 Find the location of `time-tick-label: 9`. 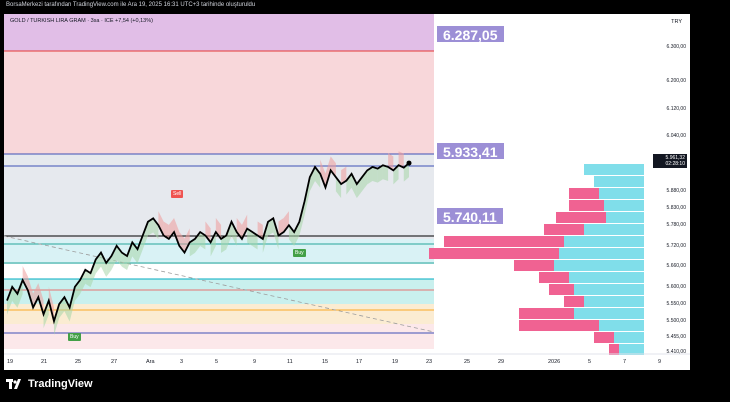

time-tick-label: 9 is located at coordinates (255, 362).